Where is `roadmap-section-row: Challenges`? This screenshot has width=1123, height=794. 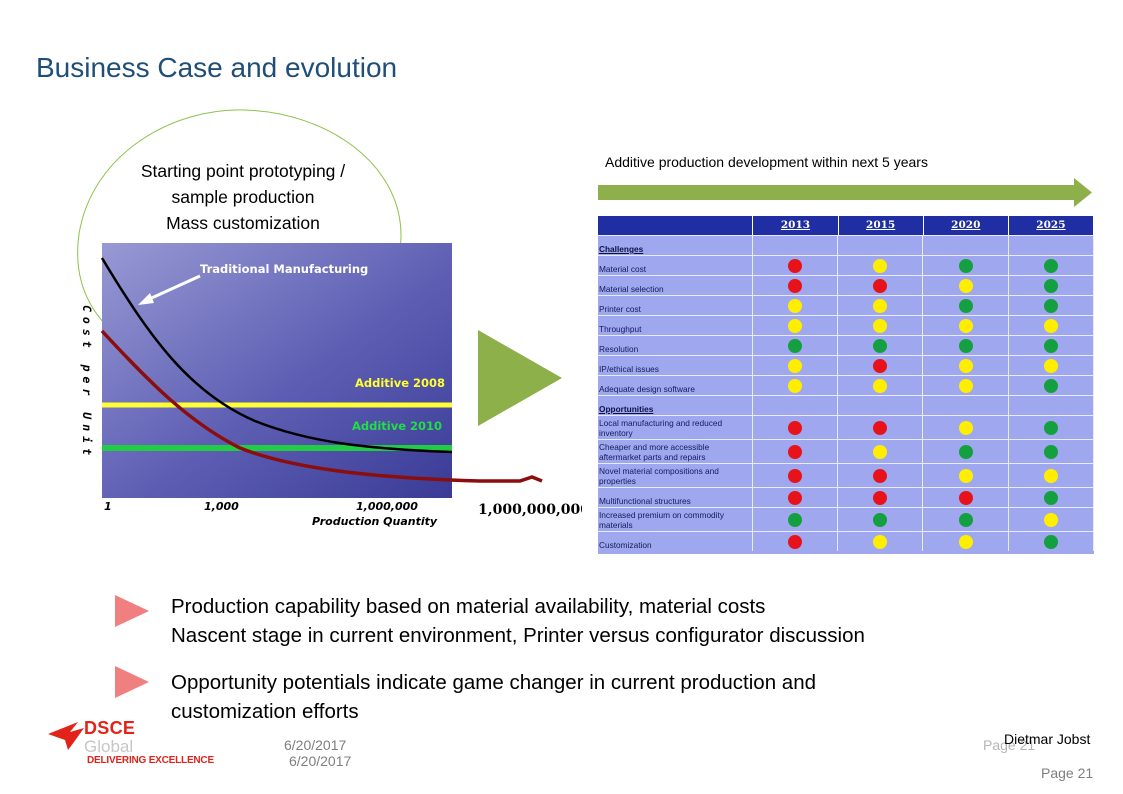
roadmap-section-row: Challenges is located at coordinates (846, 245).